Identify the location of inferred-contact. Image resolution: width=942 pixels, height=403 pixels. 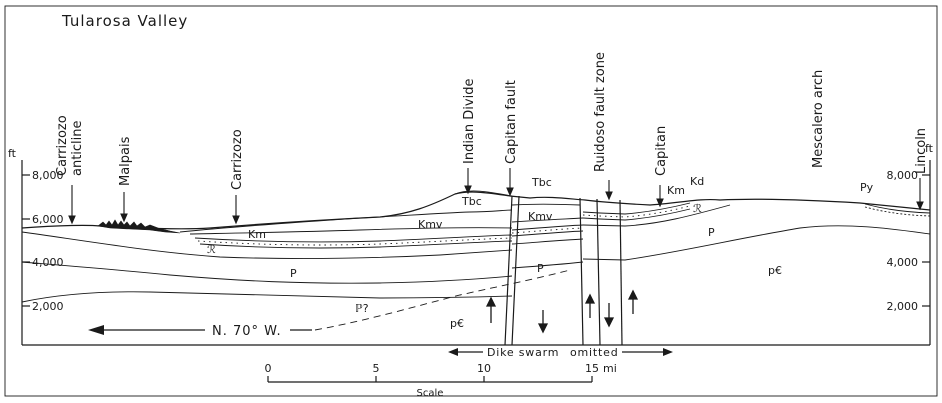
(442, 300).